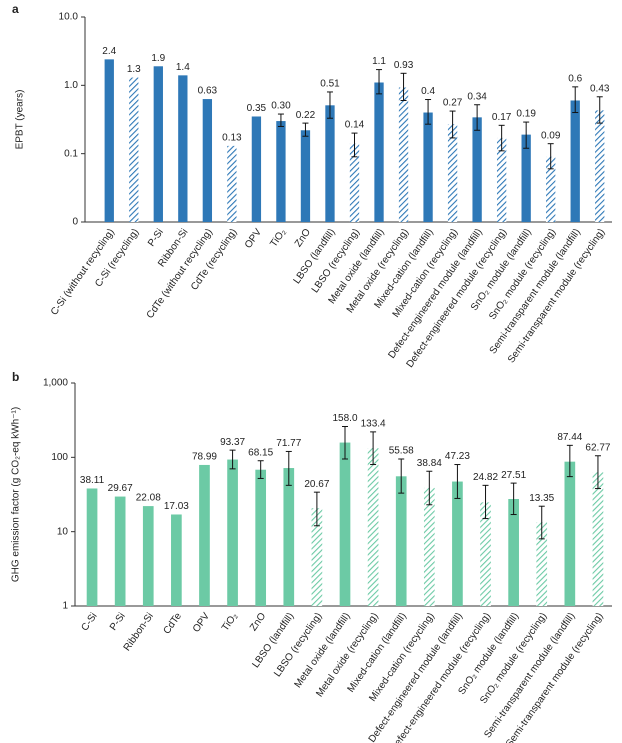  I want to click on panel-label: b, so click(15, 377).